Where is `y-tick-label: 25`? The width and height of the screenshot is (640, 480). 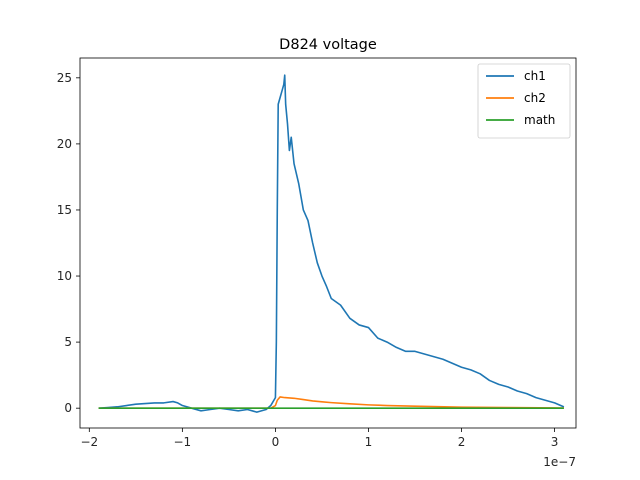 y-tick-label: 25 is located at coordinates (64, 78).